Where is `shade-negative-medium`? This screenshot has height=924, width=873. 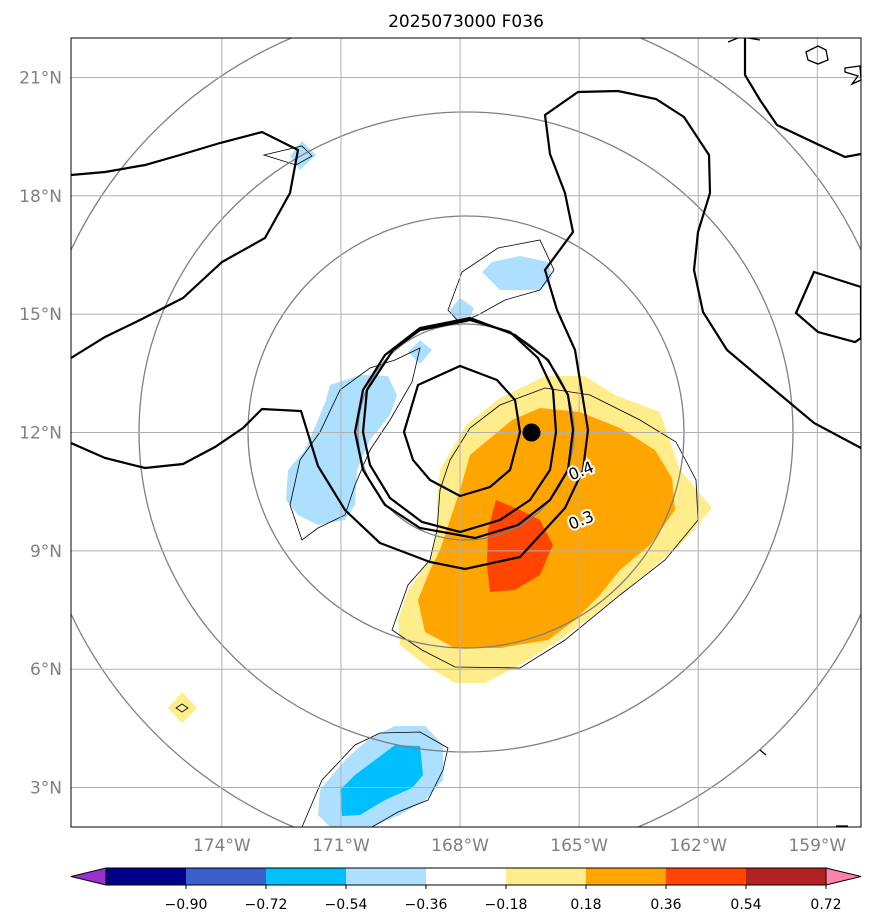
shade-negative-medium is located at coordinates (381, 780).